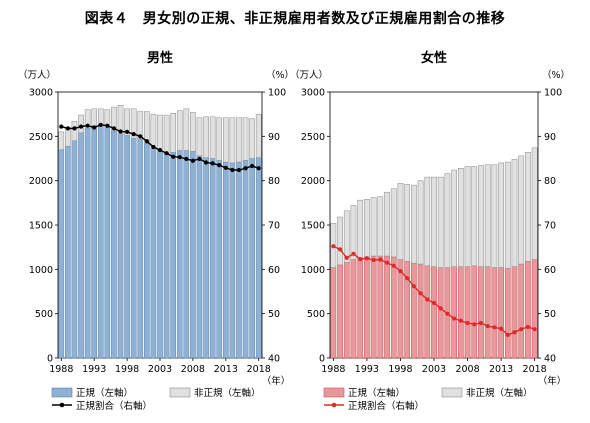 This screenshot has height=423, width=590. Describe the element at coordinates (41, 137) in the screenshot. I see `male-left-tick-label: 2500` at that location.